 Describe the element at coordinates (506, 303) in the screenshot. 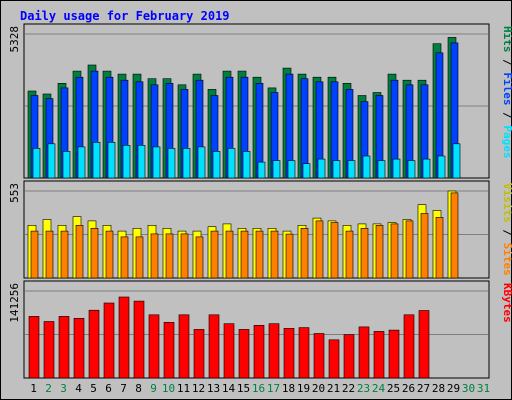

I see `panel-kbytes-axis-label: KBytes` at that location.